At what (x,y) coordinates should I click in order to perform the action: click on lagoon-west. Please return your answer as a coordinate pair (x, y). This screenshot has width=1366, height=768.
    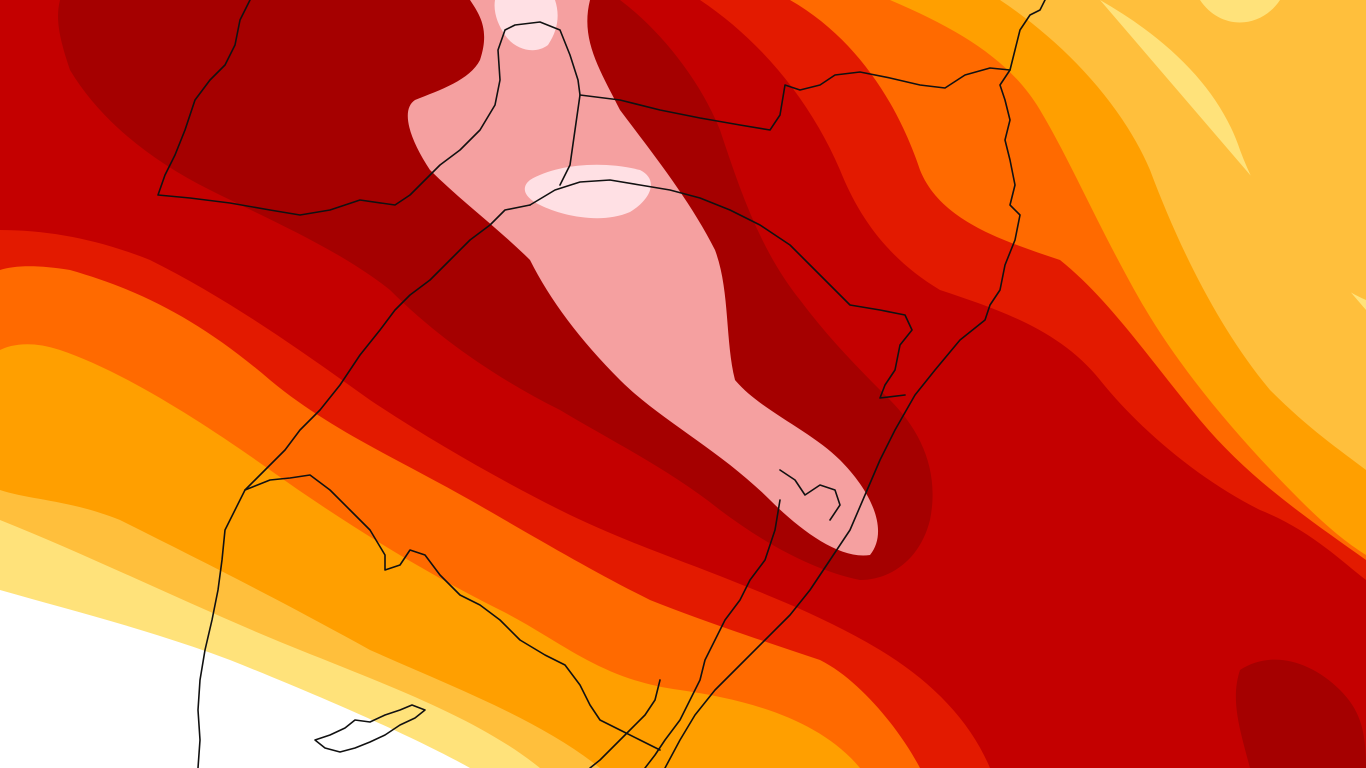
    Looking at the image, I should click on (625, 723).